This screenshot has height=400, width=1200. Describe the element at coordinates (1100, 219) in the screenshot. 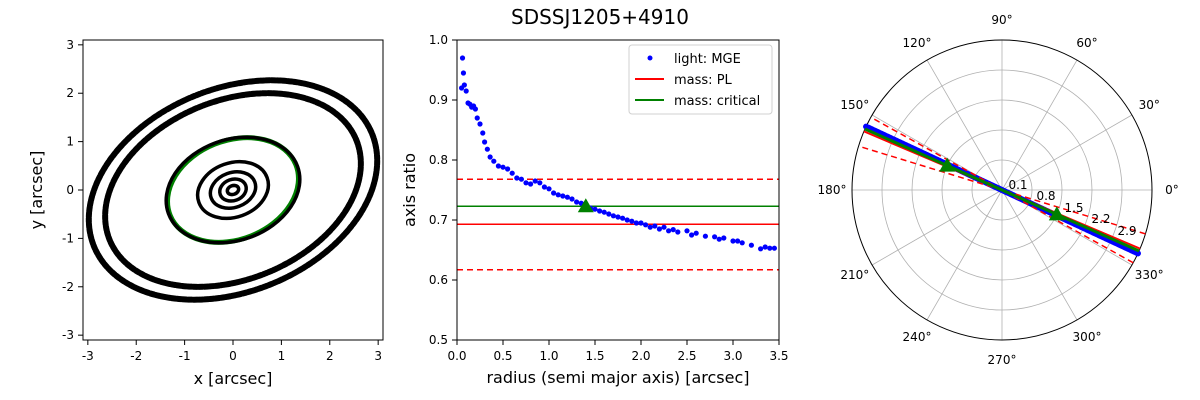

I see `polar-radial-label: 2.2` at that location.